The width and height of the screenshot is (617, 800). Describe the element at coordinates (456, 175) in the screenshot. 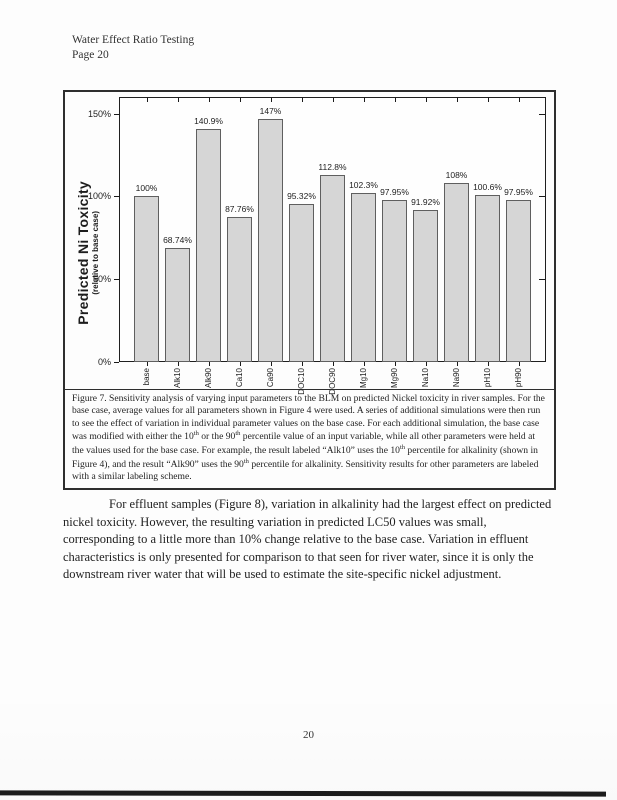

I see `bar-value-label: 108%` at that location.